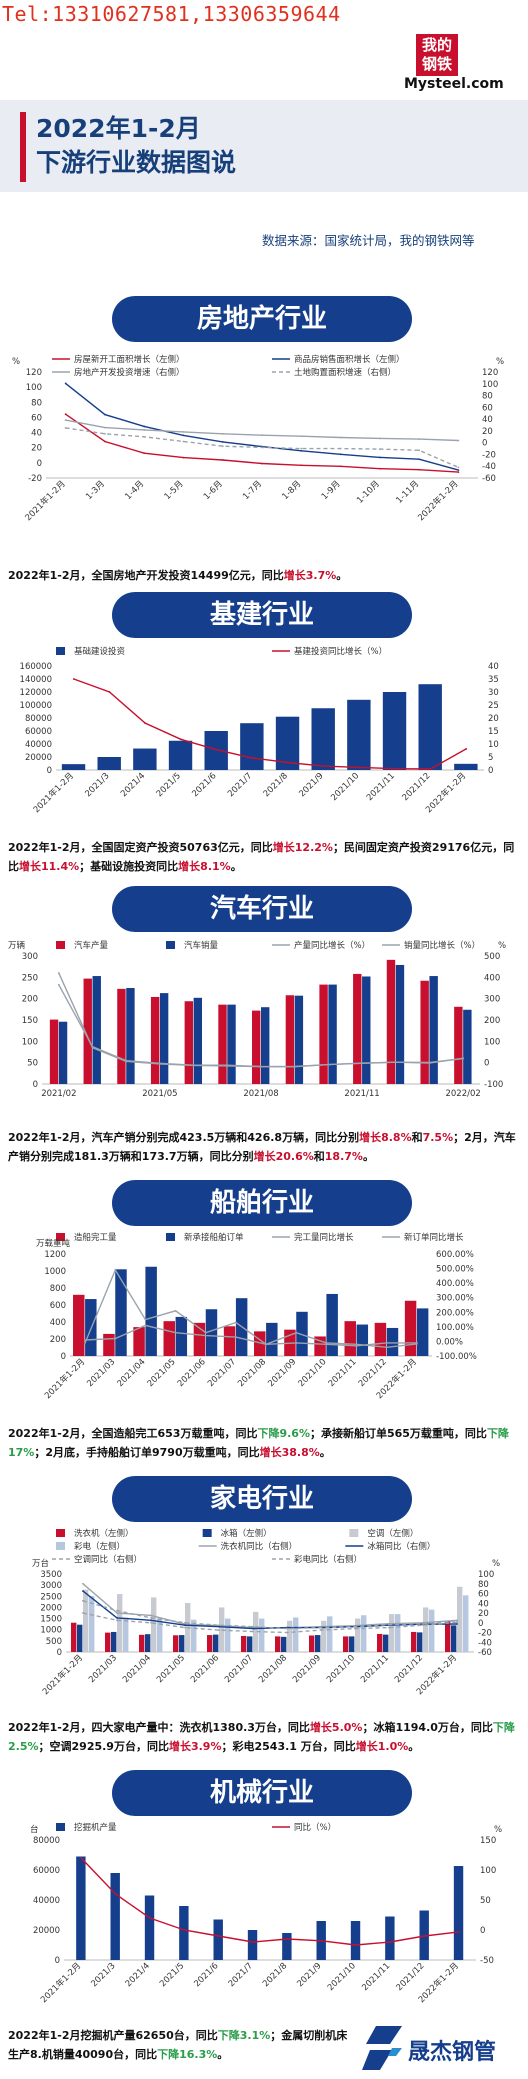 This screenshot has width=528, height=2079. What do you see at coordinates (54, 1642) in the screenshot?
I see `y-tick-label: 500` at bounding box center [54, 1642].